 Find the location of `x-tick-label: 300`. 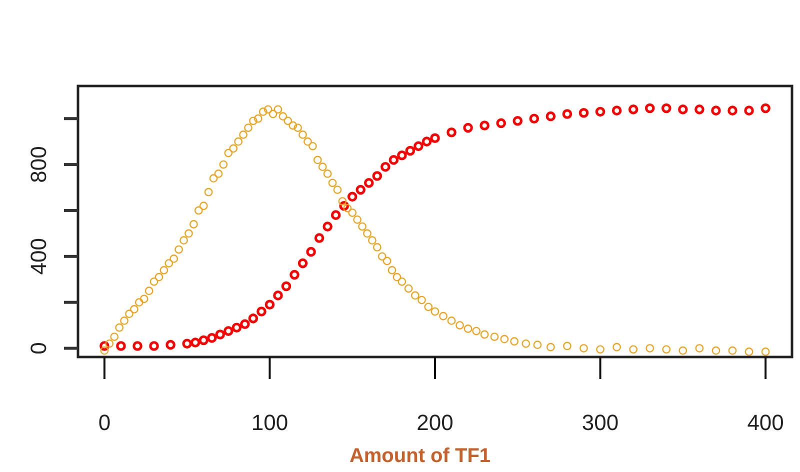

x-tick-label: 300 is located at coordinates (600, 422).